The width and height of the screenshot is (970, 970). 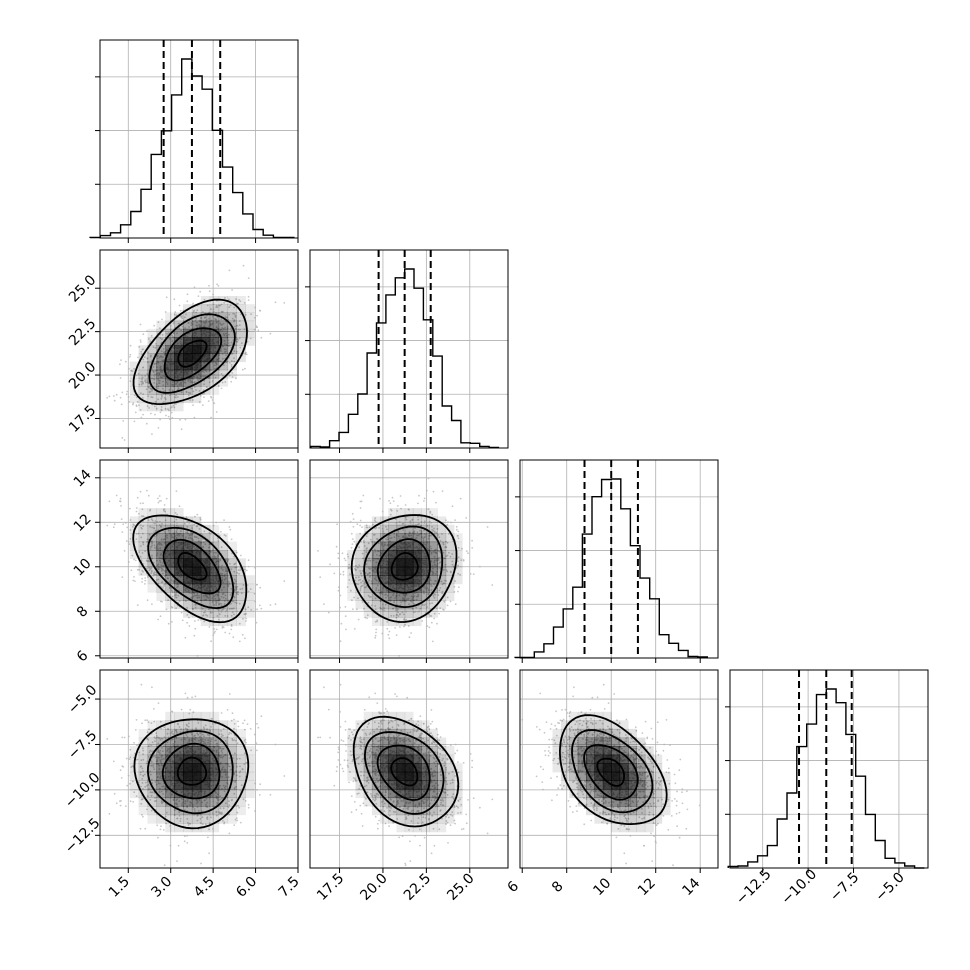 I want to click on panel-3-0: −12.5−10.0−7.5−5.01.5 3.0 4.5 6.0 7.5, so click(x=182, y=785).